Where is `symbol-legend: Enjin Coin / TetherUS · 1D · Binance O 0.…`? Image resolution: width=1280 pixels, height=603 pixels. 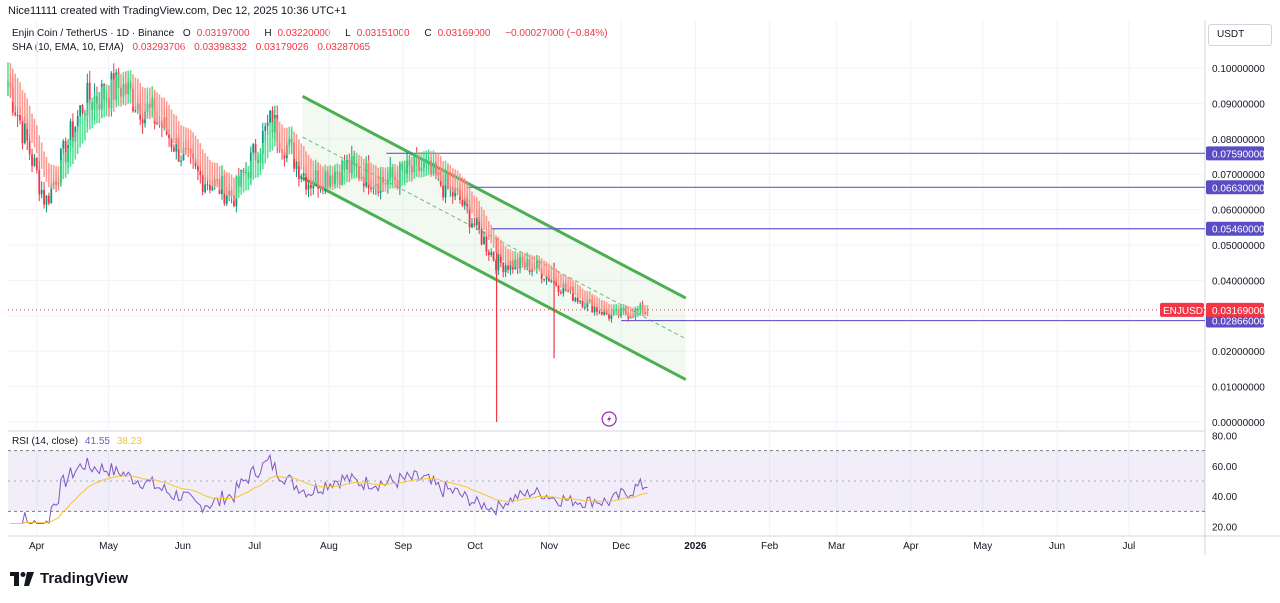
symbol-legend: Enjin Coin / TetherUS · 1D · Binance O 0.… is located at coordinates (310, 33).